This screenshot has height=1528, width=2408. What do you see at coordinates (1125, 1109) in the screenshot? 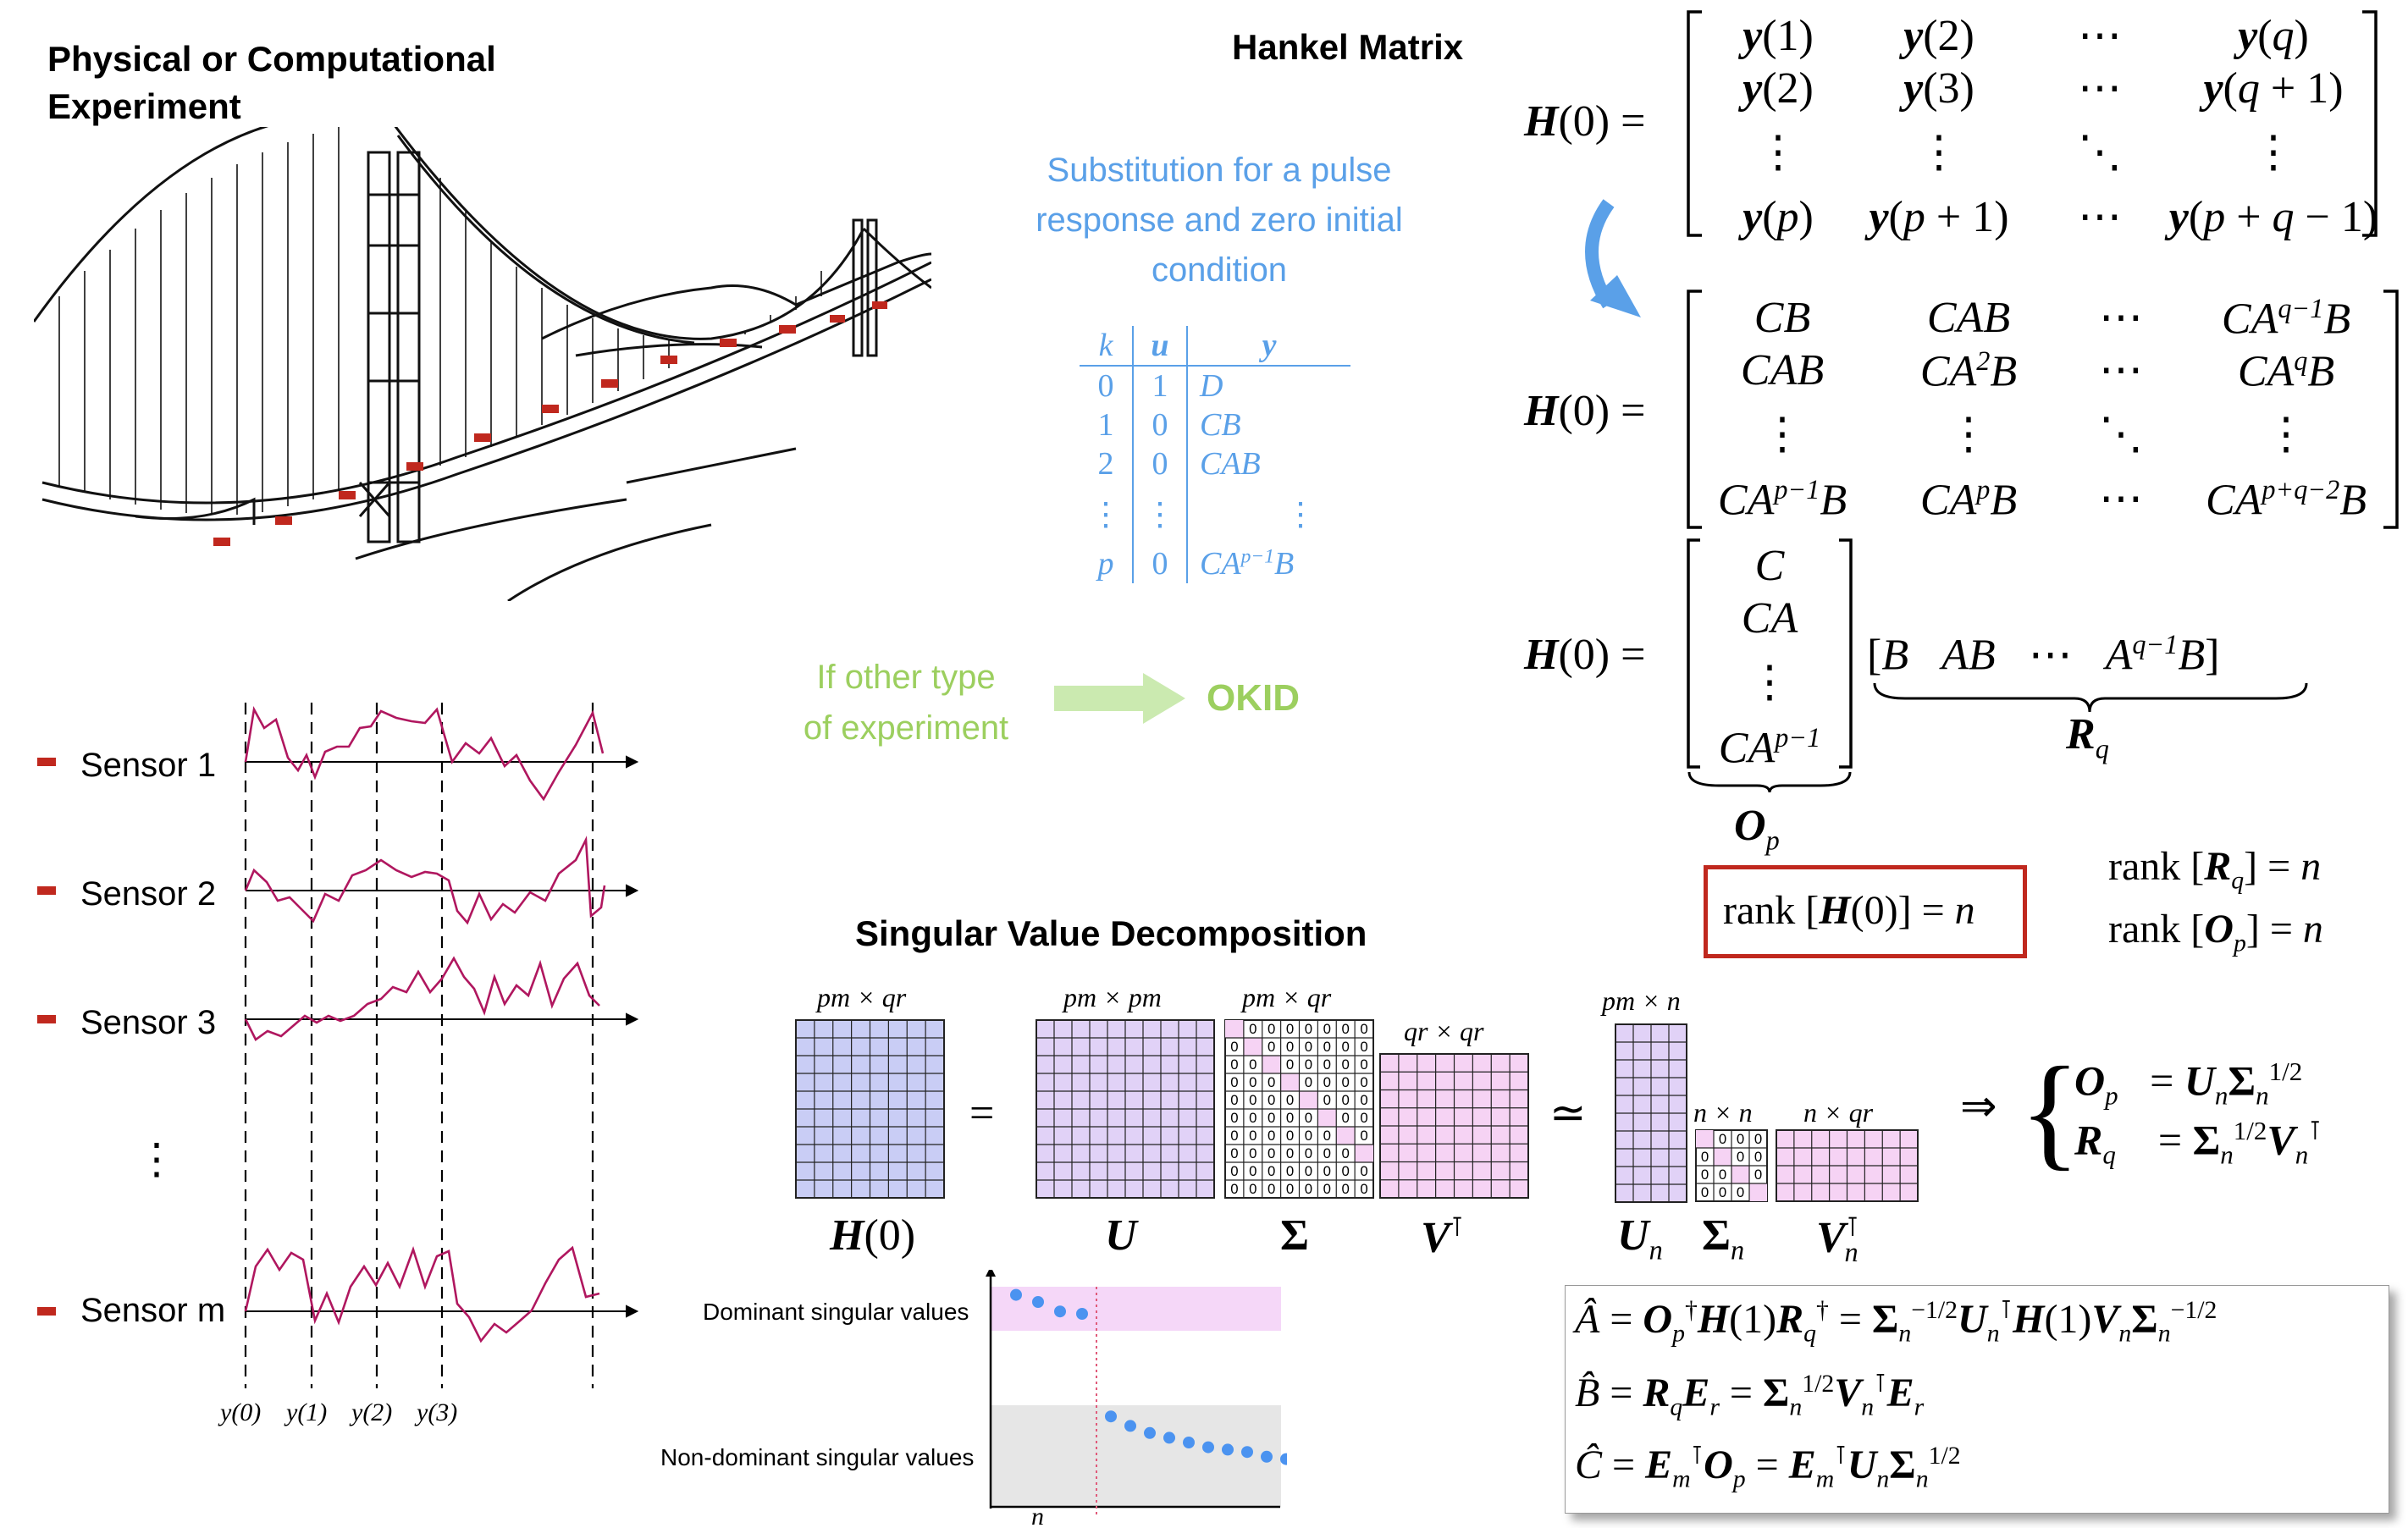
I see `U-grid` at bounding box center [1125, 1109].